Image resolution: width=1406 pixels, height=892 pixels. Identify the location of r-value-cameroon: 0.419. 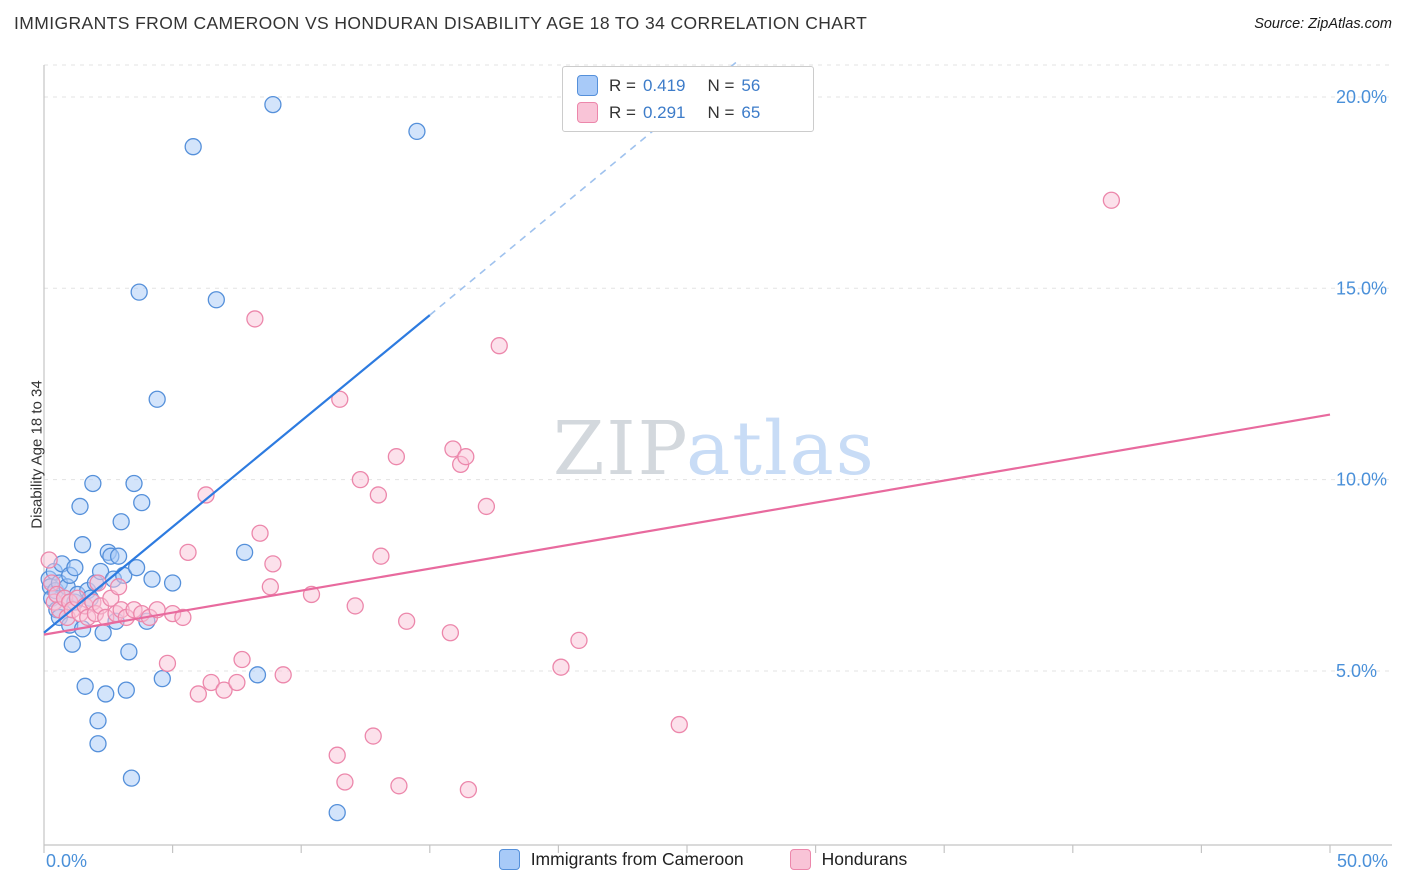
(664, 85).